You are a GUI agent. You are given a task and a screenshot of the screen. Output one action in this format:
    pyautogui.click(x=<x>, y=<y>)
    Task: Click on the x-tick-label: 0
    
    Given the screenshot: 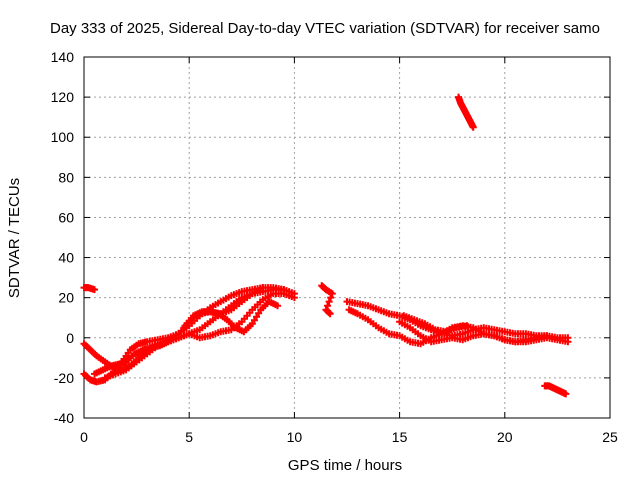 What is the action you would take?
    pyautogui.click(x=84, y=437)
    